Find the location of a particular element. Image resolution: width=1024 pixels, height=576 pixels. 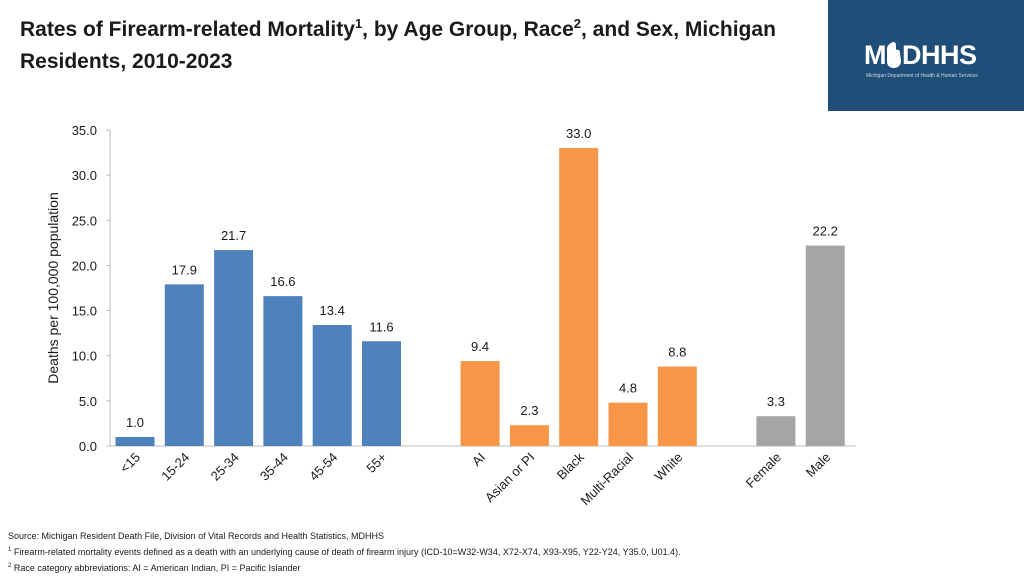

data-label: 17.9 is located at coordinates (184, 269).